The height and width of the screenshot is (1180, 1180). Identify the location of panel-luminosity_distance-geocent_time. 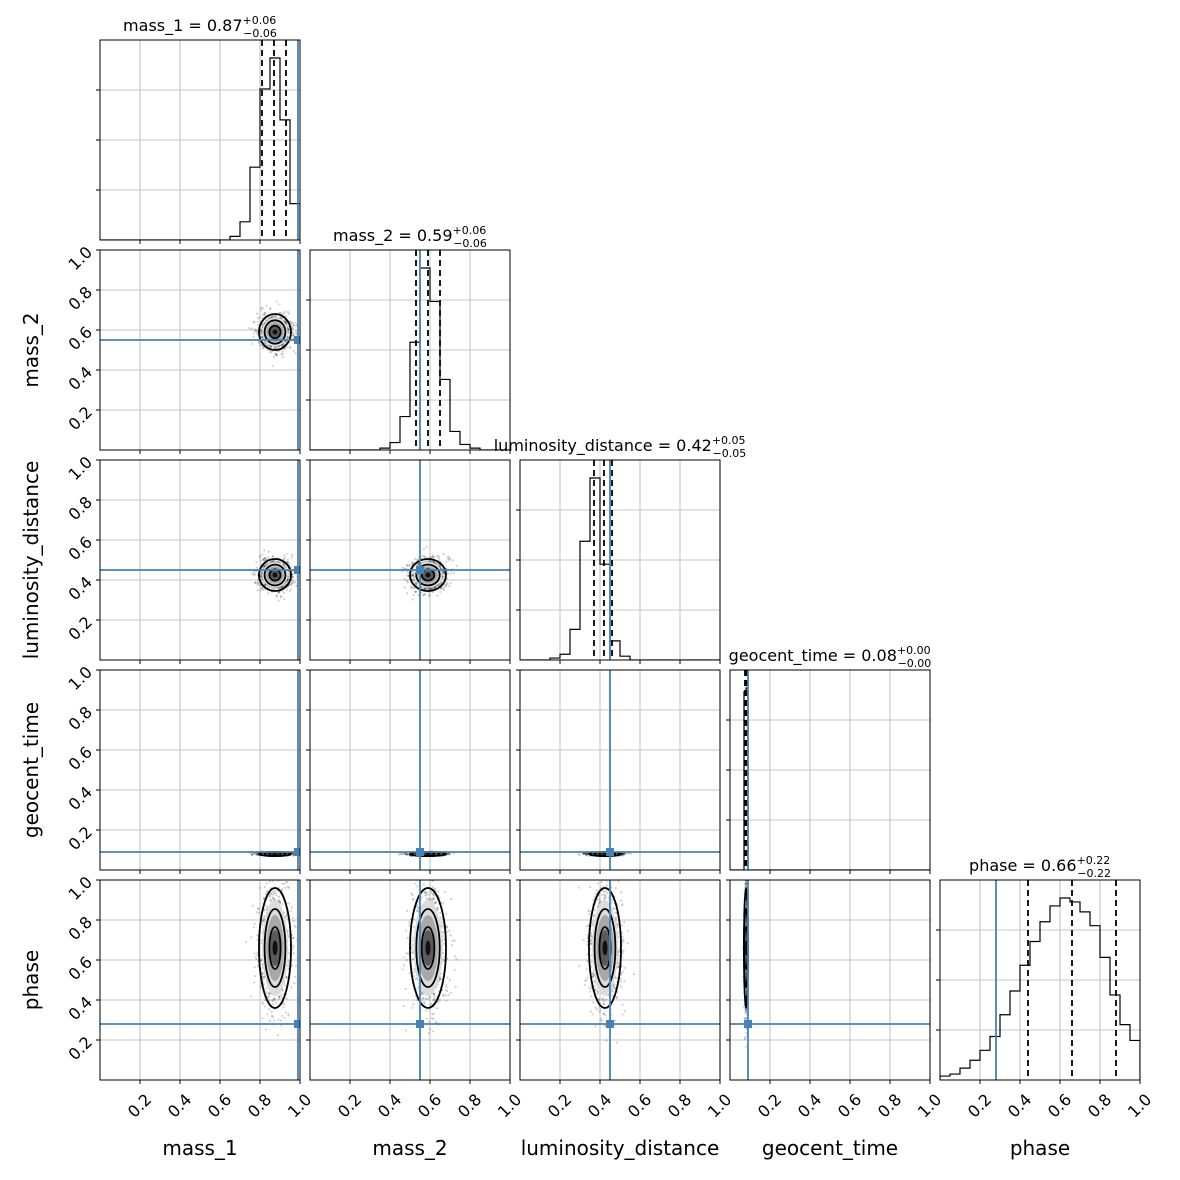
(618, 771).